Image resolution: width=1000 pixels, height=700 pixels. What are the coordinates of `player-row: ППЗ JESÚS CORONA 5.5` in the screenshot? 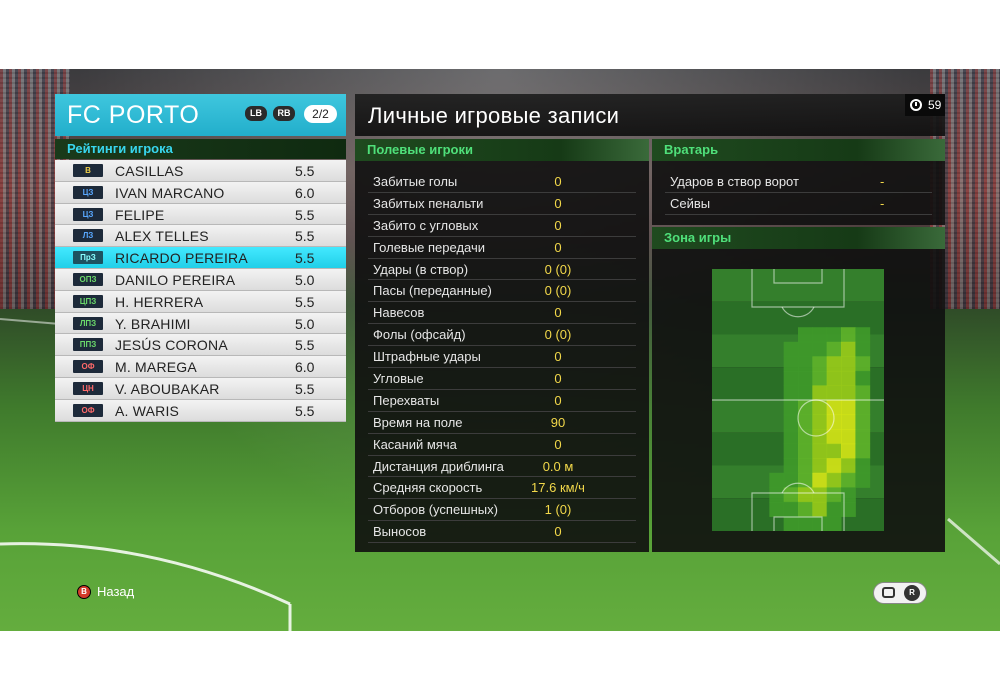 It's located at (200, 345).